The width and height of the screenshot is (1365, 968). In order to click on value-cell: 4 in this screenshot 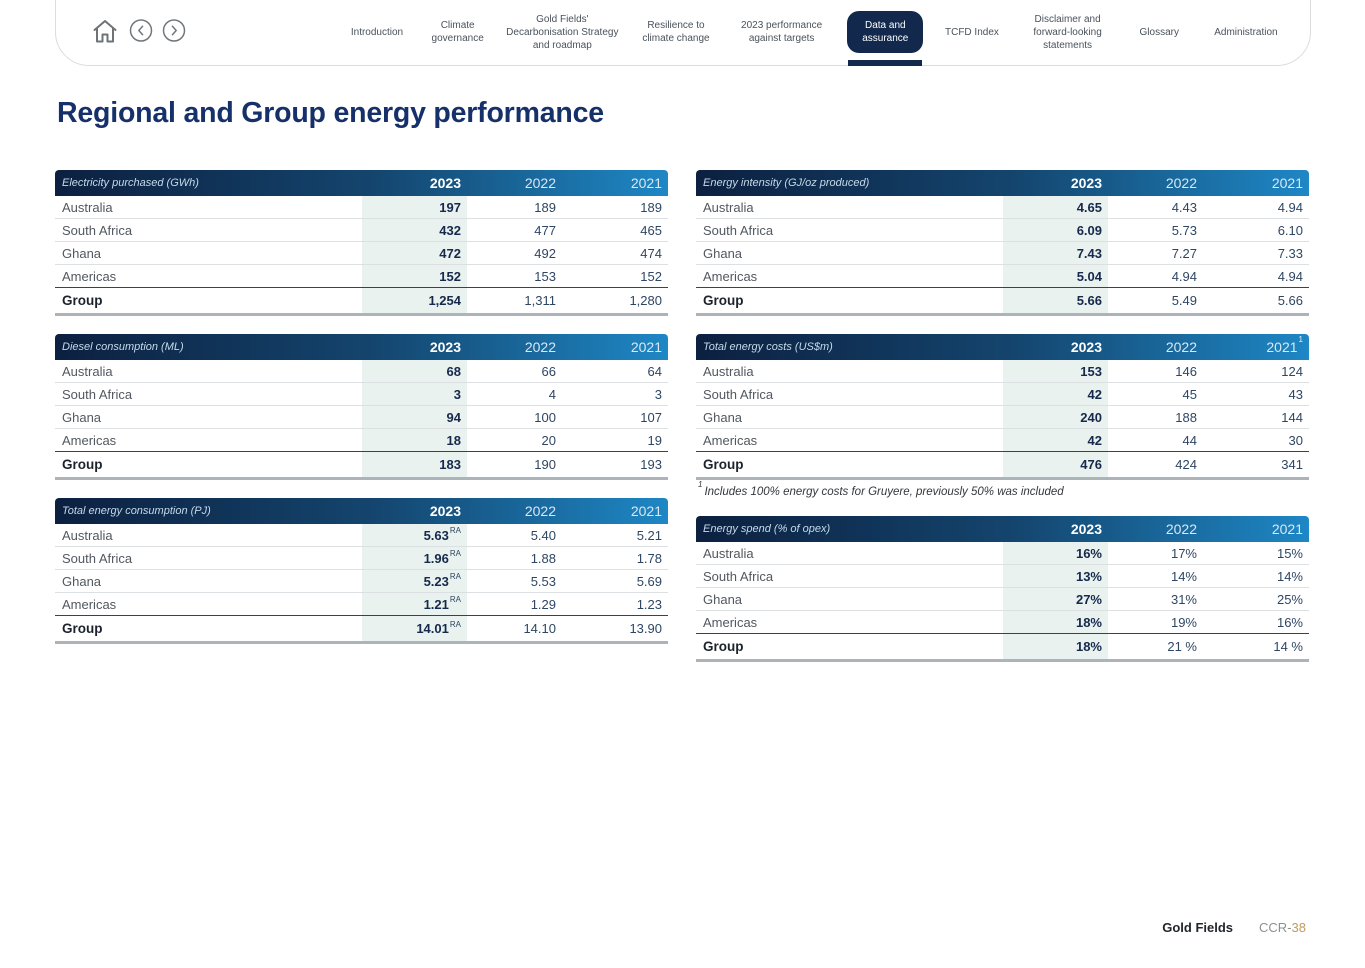, I will do `click(552, 394)`.